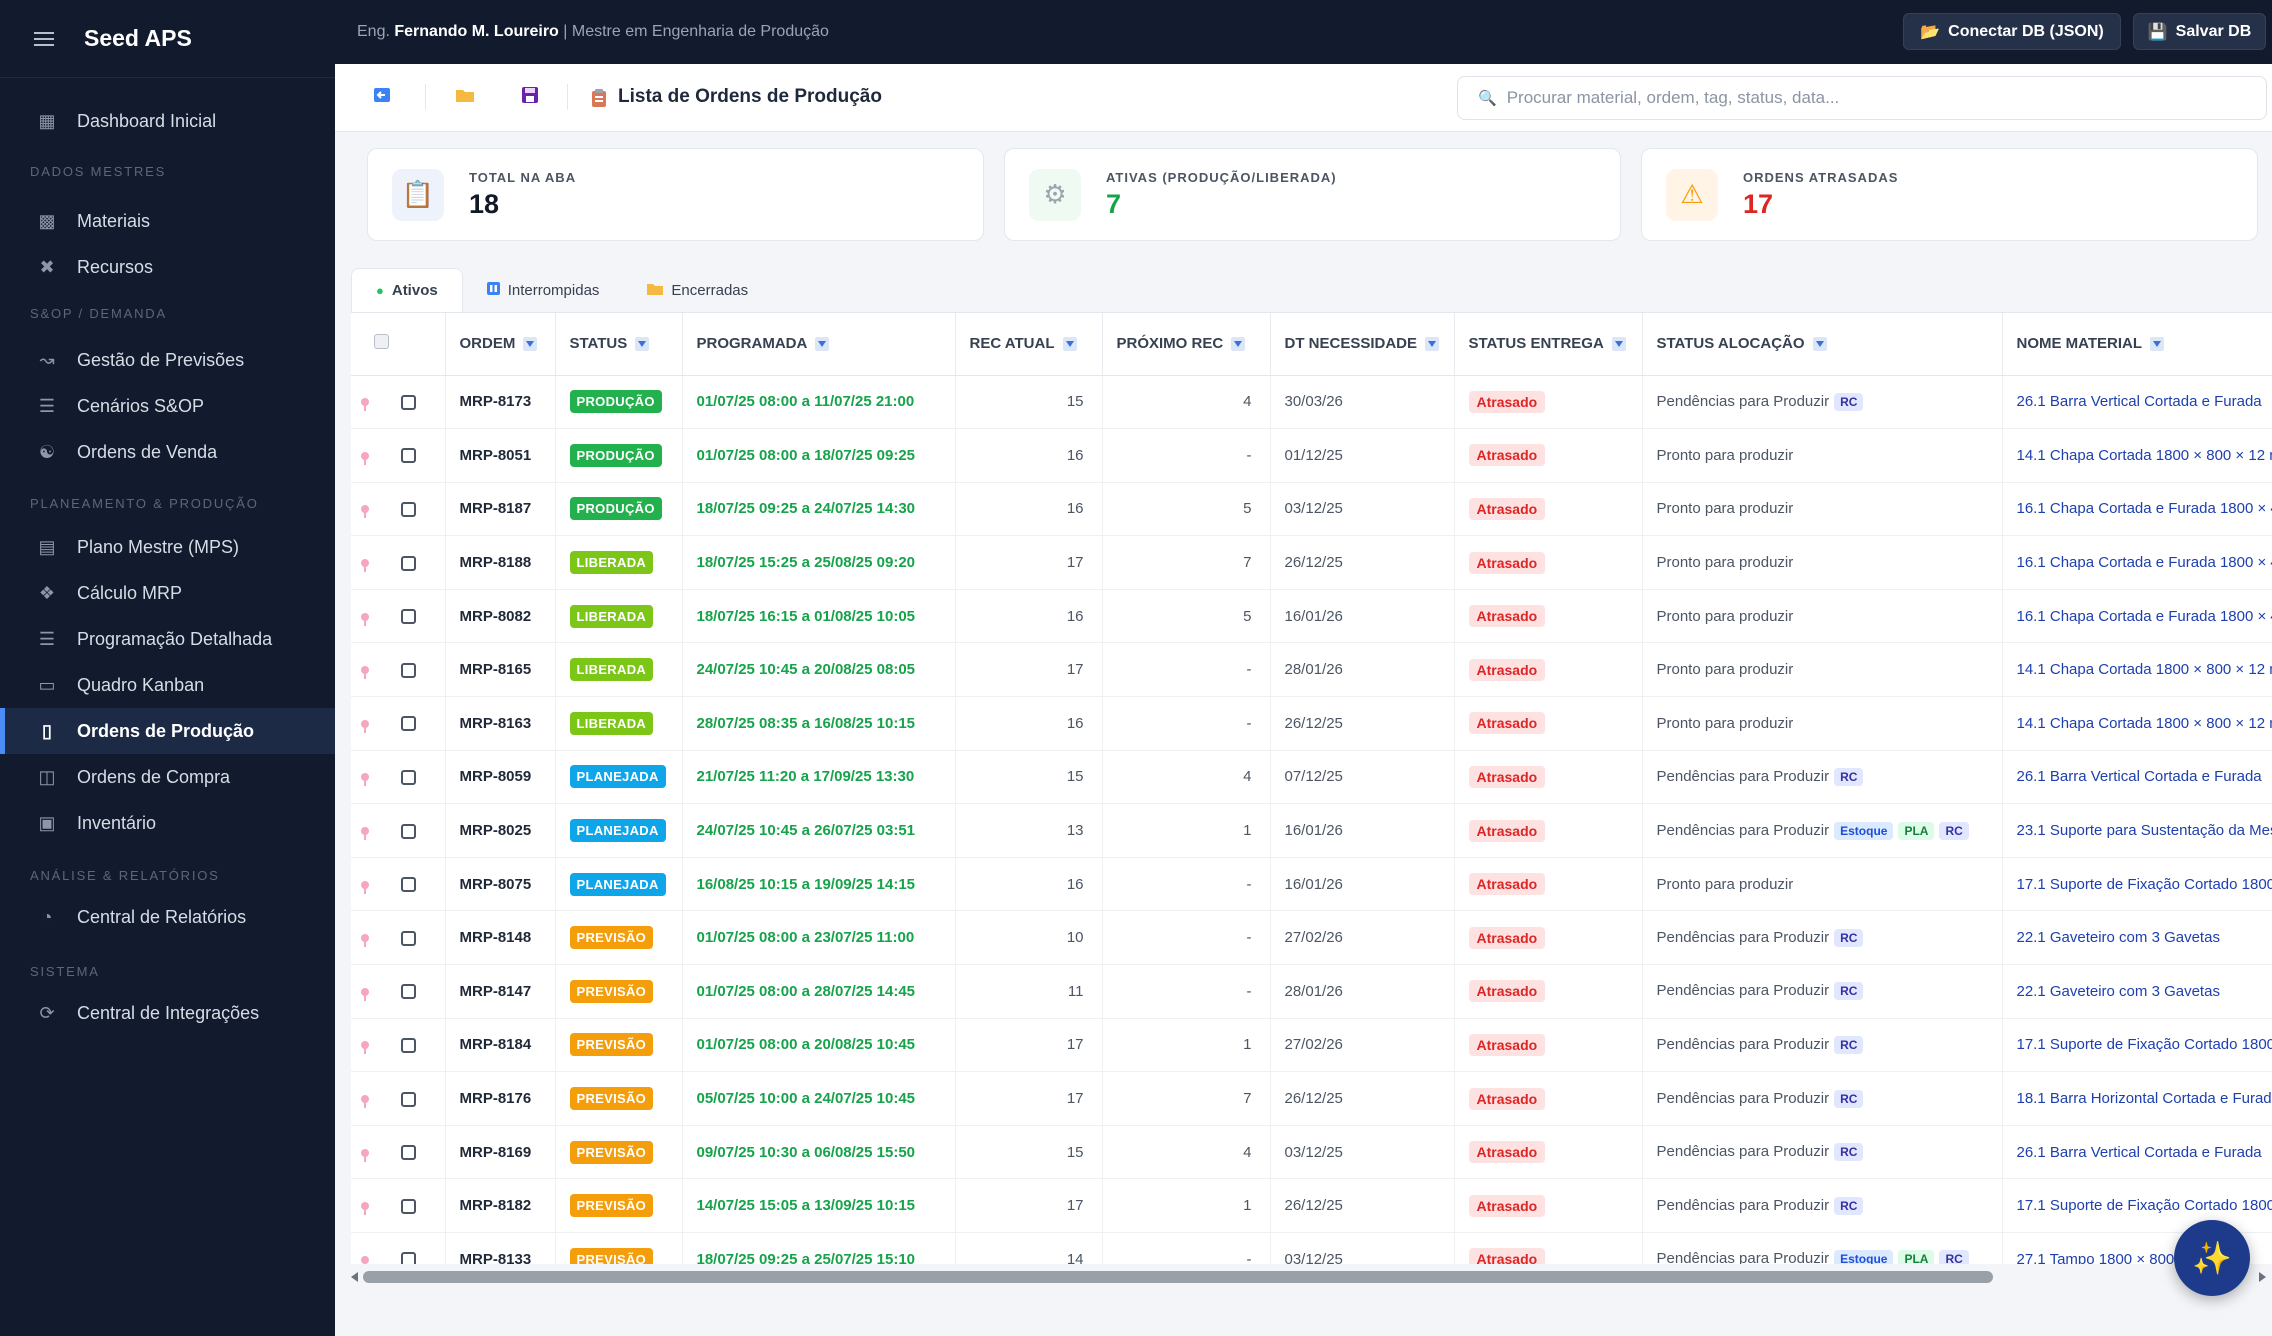 This screenshot has width=2272, height=1336. I want to click on col-nome-material: NOME MATERIAL, so click(2137, 344).